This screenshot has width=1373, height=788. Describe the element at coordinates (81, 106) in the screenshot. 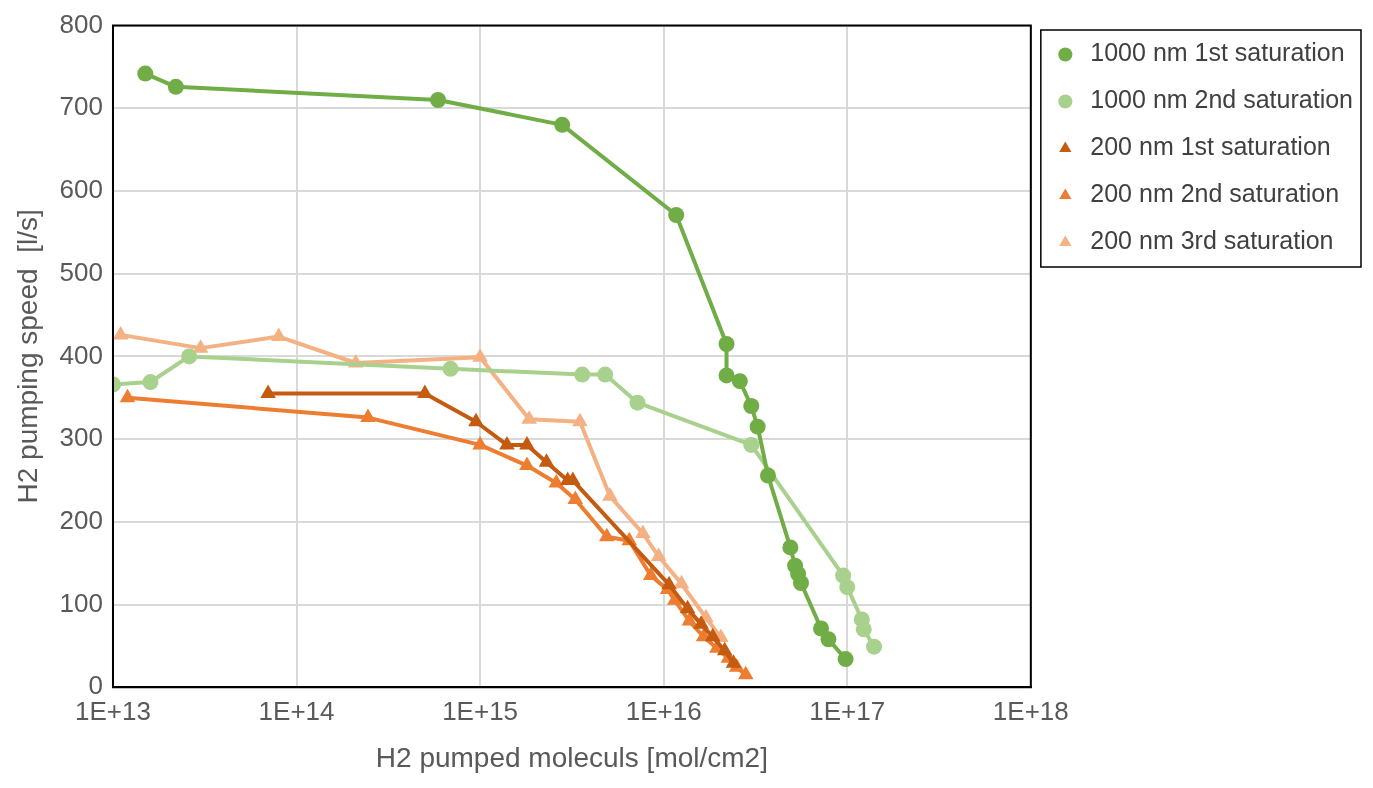

I see `y-tick-label: 700` at that location.